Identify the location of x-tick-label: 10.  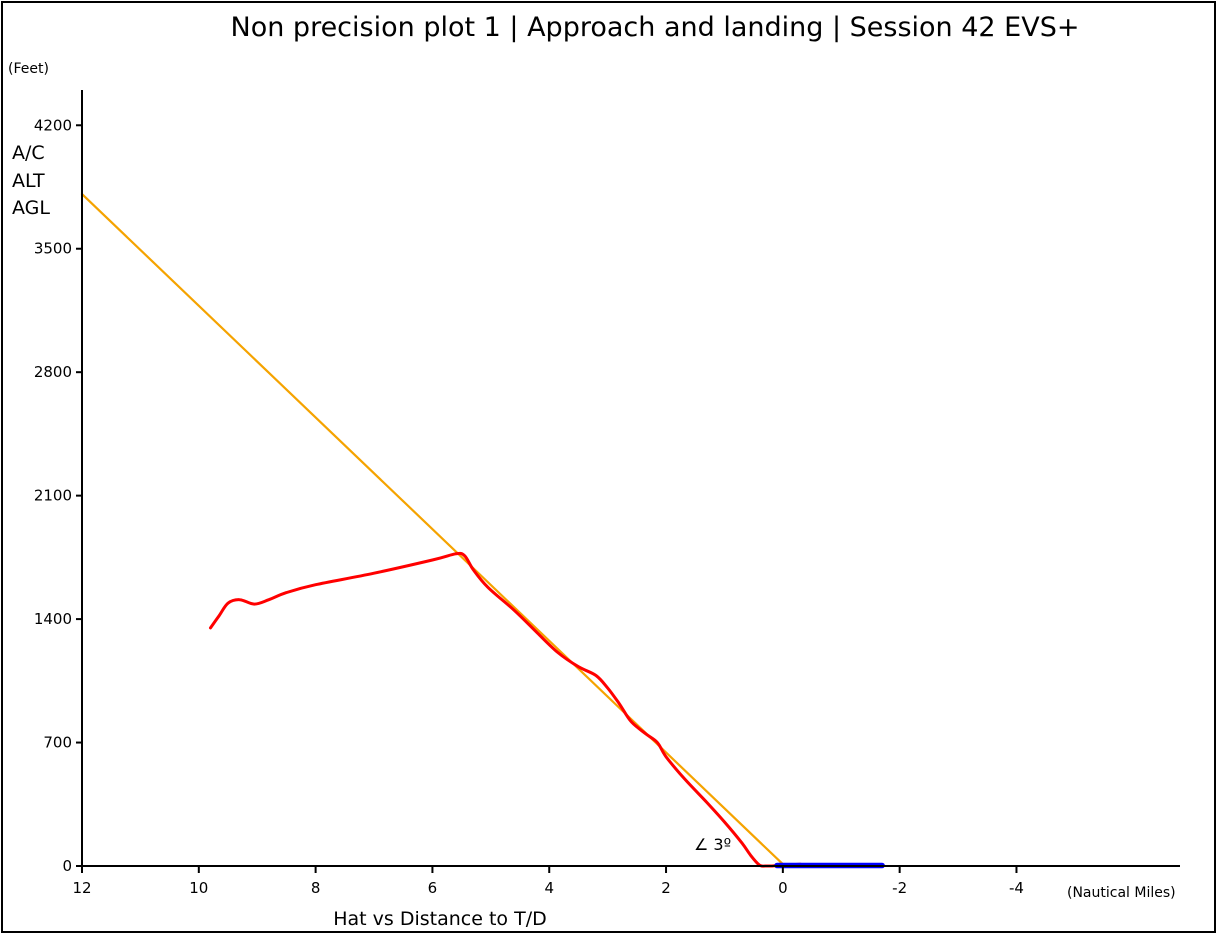
(198, 888).